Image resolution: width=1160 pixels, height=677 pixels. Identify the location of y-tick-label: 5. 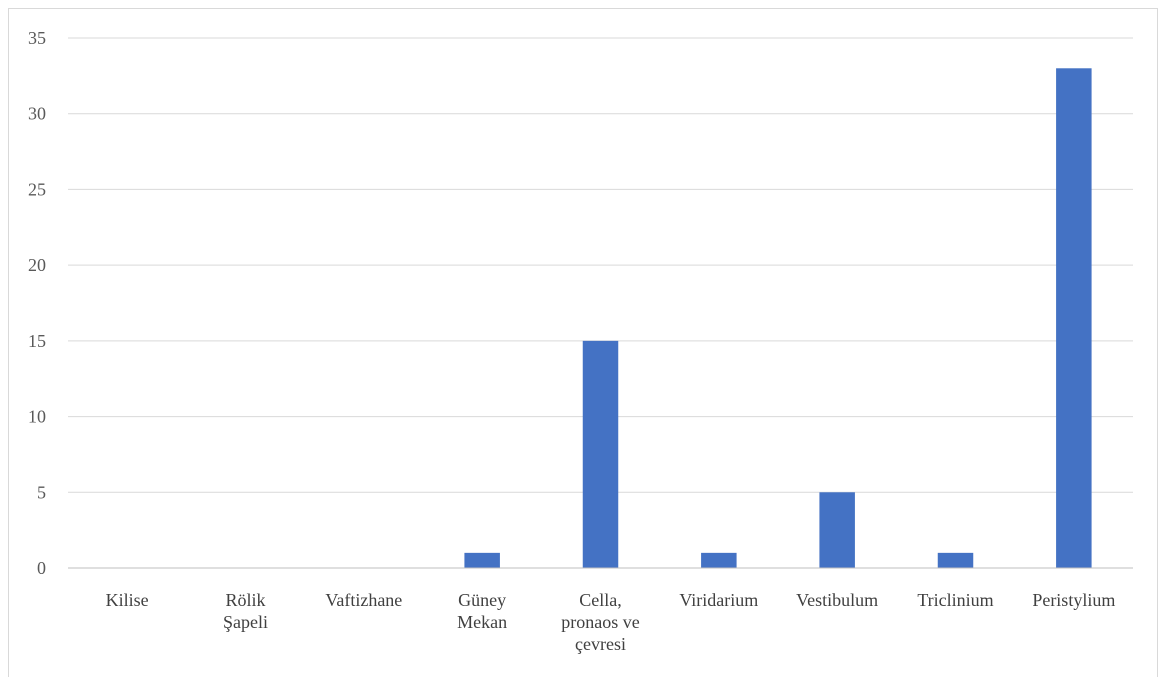
(41, 492).